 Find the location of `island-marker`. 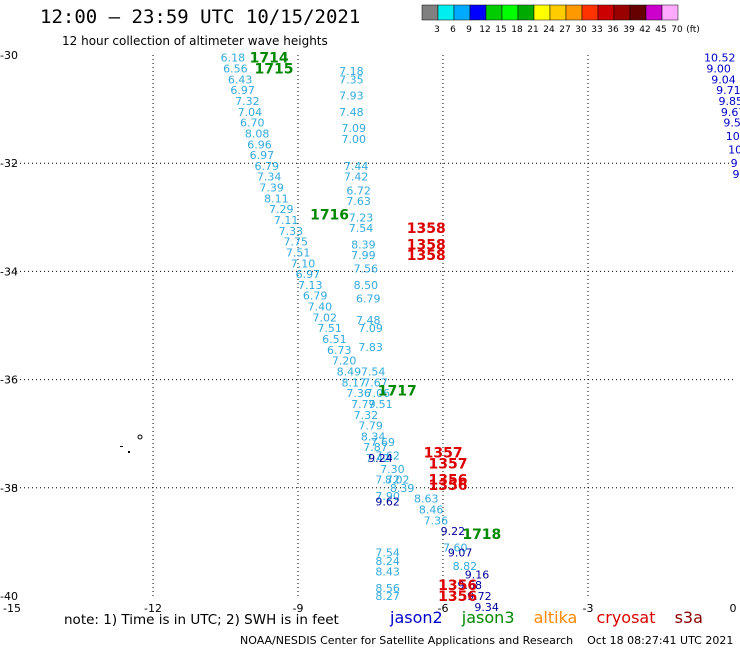

island-marker is located at coordinates (131, 443).